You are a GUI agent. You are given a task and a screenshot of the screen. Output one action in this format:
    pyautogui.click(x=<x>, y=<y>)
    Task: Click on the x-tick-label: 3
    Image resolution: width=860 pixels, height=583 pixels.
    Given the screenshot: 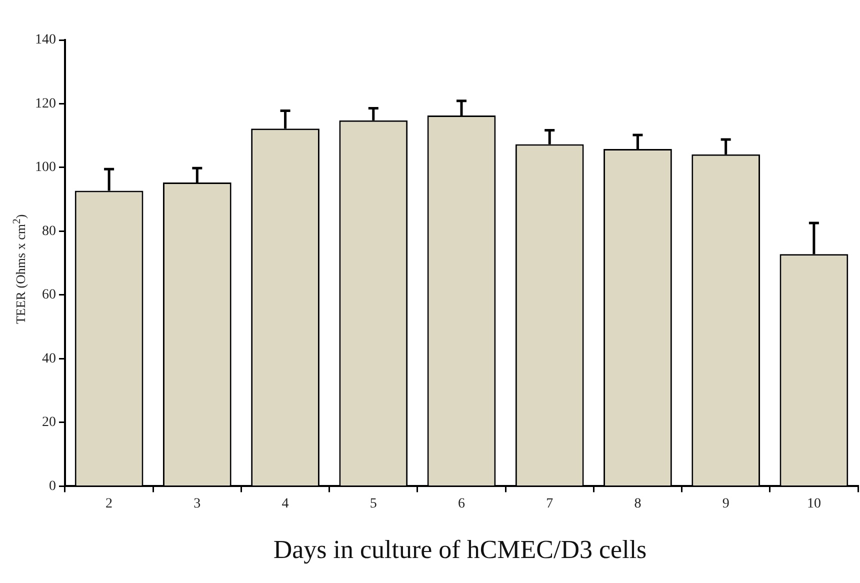 What is the action you would take?
    pyautogui.click(x=197, y=504)
    